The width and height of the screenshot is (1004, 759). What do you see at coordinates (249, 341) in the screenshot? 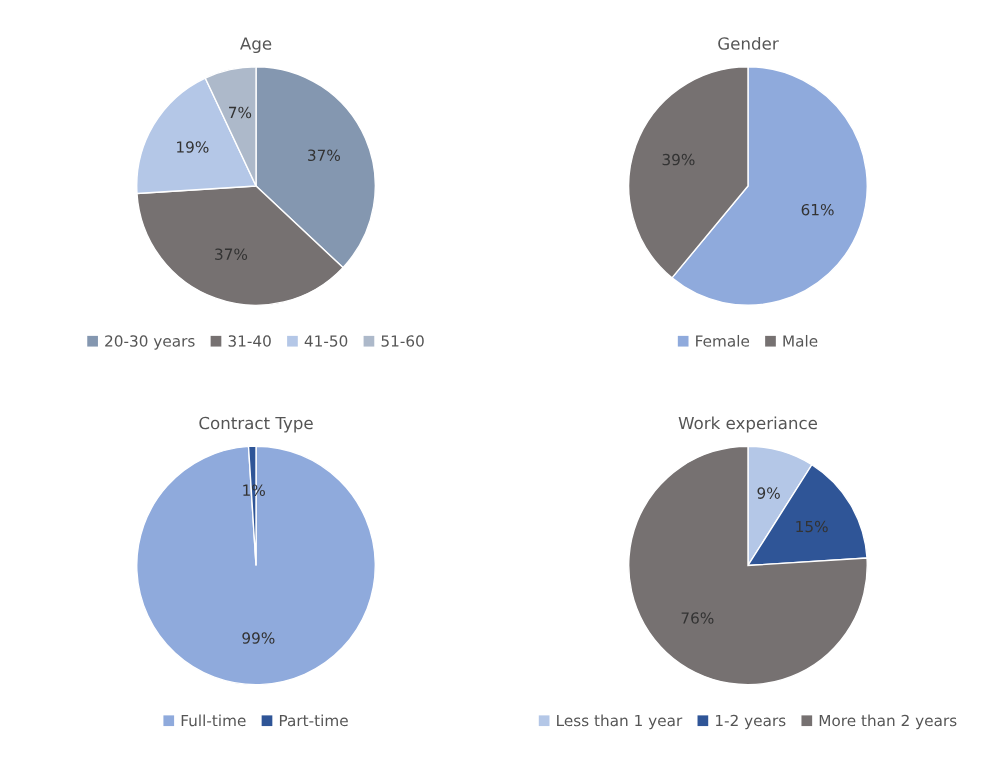
I see `legend-label: 31-40` at bounding box center [249, 341].